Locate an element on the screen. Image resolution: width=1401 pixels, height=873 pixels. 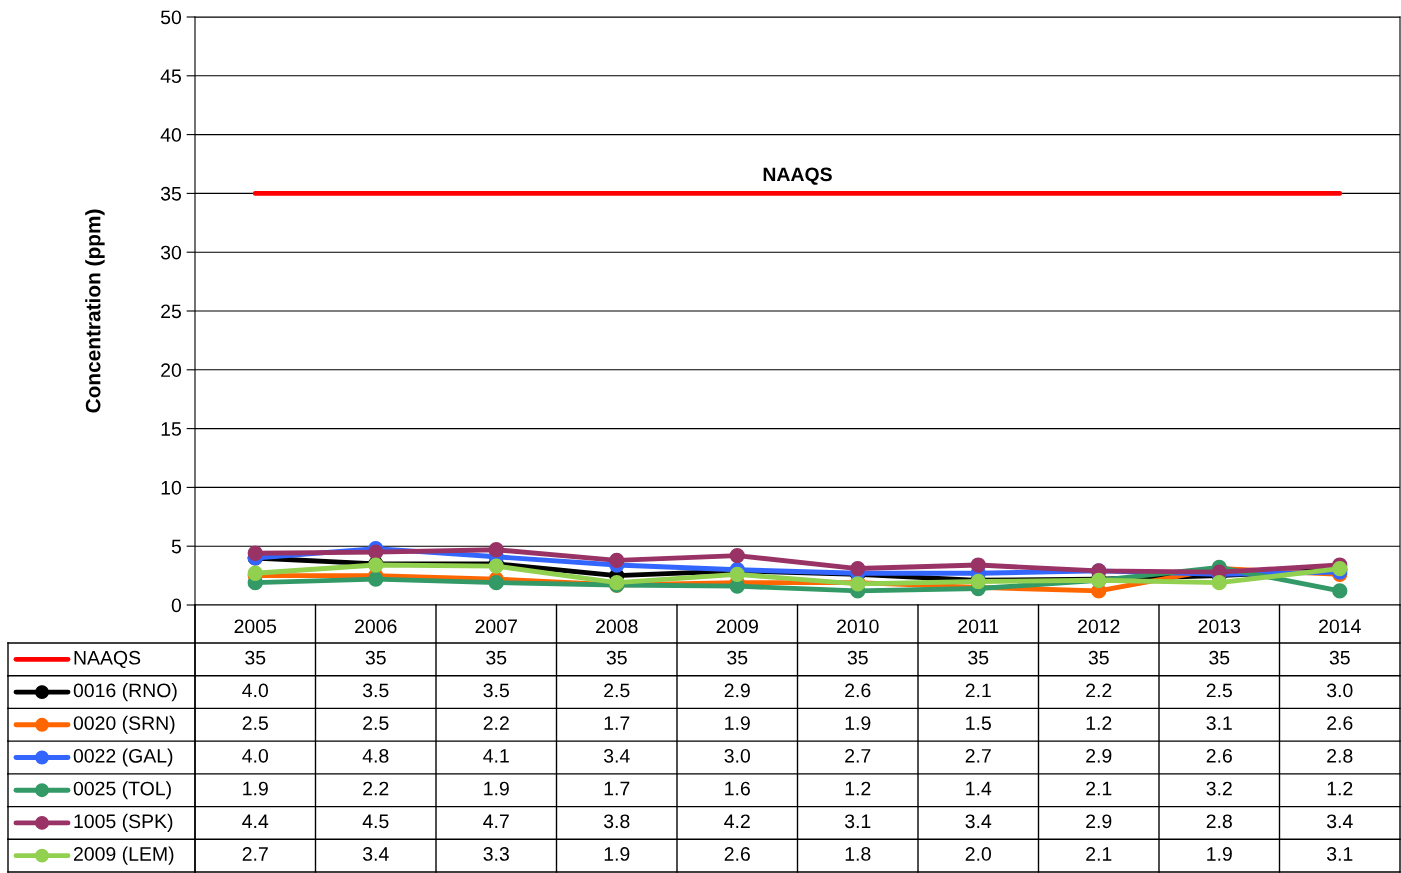
x-tick-label: 2008 is located at coordinates (617, 626).